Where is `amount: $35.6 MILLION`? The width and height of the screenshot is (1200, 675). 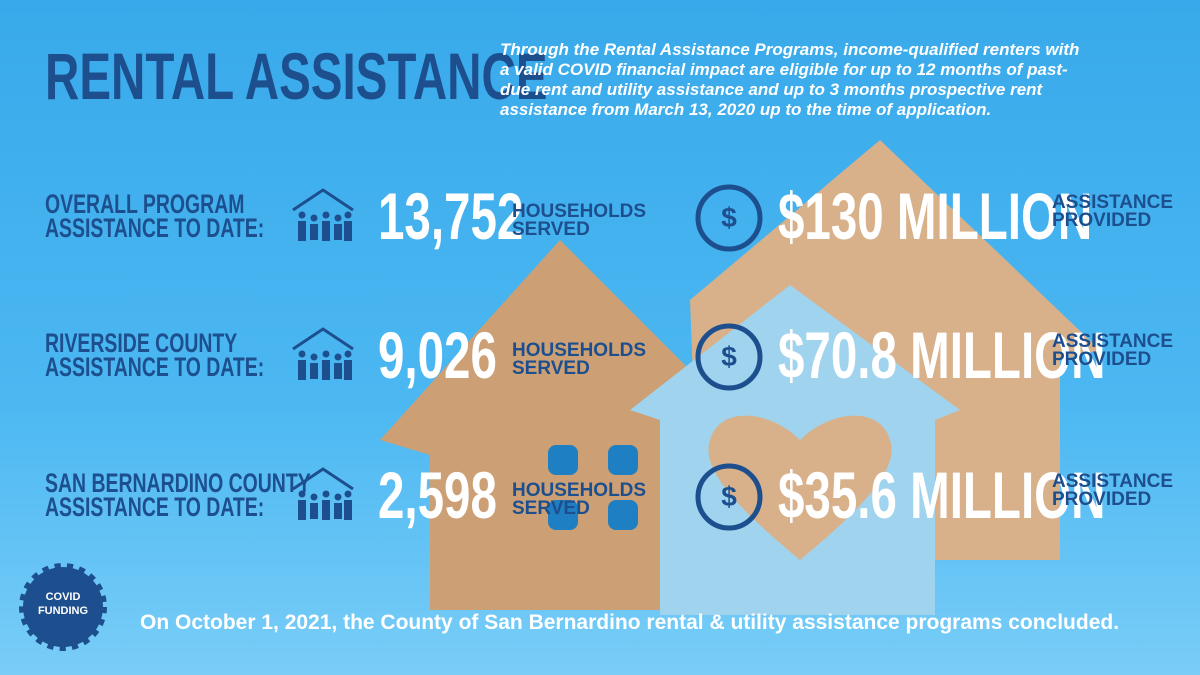 amount: $35.6 MILLION is located at coordinates (942, 495).